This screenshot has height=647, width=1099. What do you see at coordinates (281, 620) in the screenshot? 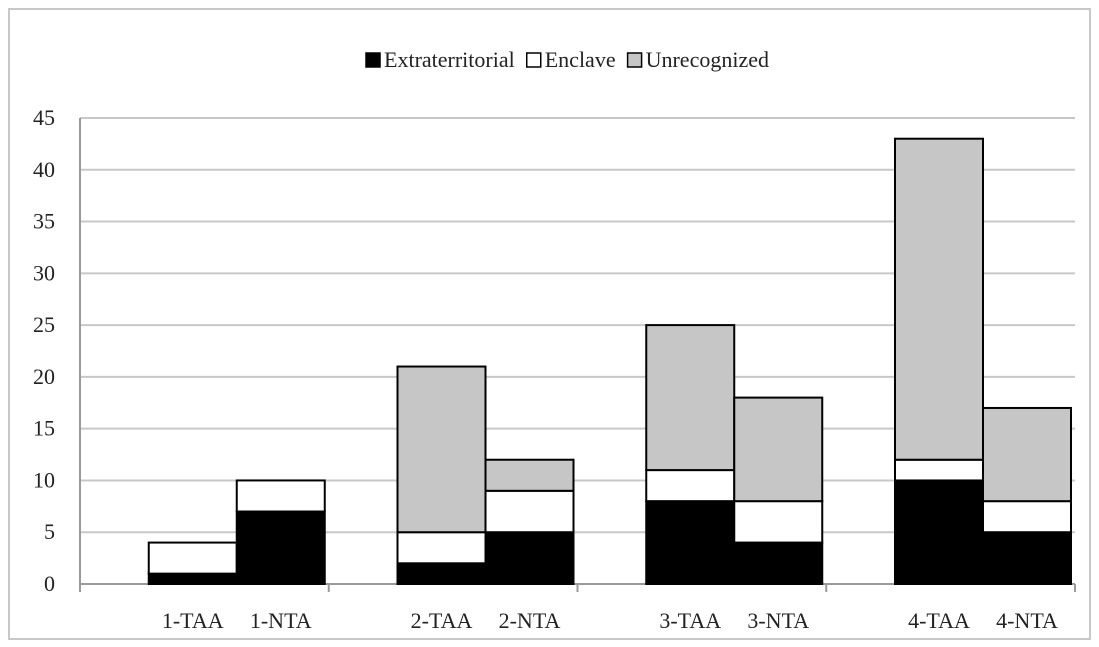
I see `x-tick-label: 1-NTA` at bounding box center [281, 620].